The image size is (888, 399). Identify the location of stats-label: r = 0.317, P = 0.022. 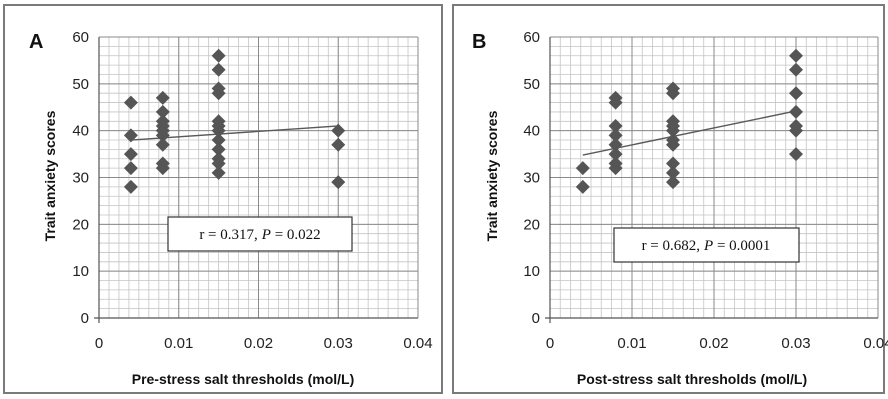
(259, 235).